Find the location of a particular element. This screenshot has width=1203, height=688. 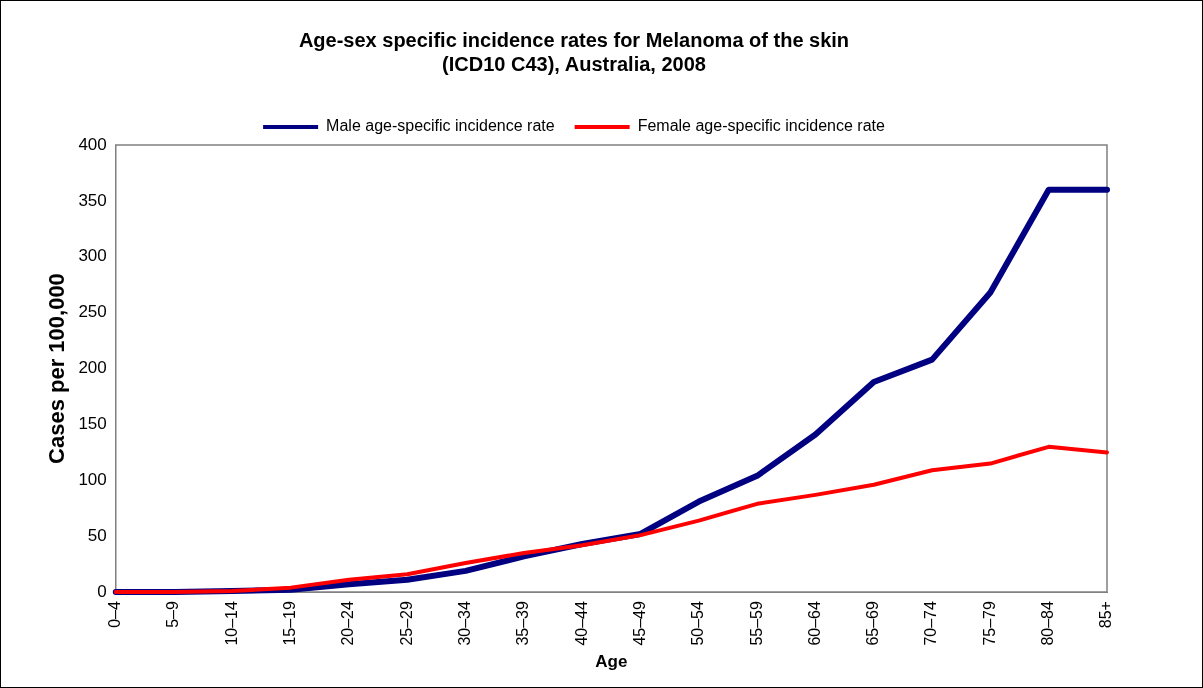

chart-title: Age-sex specific incidence rates for Melanoma of the skin (ICD10 C43), Australia, 2008 is located at coordinates (574, 51).